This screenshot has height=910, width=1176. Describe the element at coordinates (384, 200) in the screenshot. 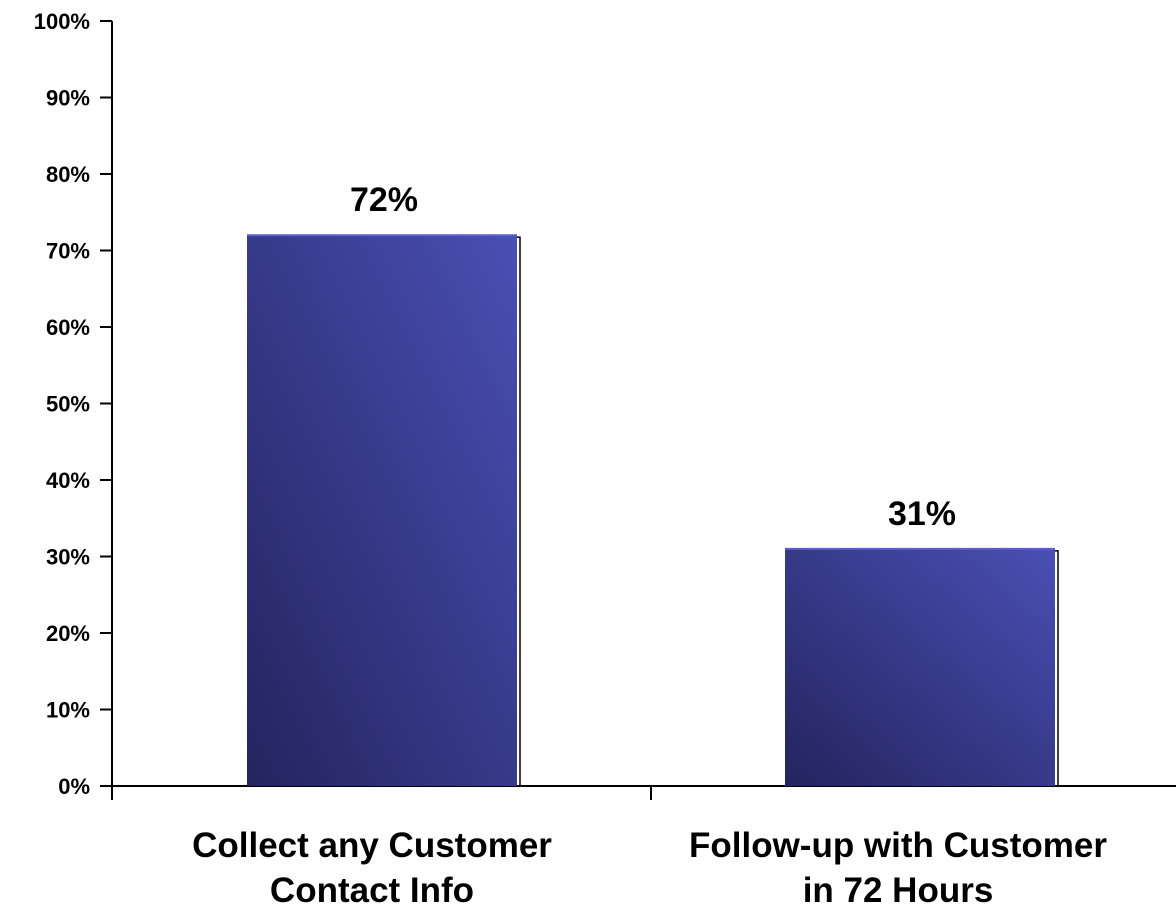

I see `data-label: 72%` at that location.